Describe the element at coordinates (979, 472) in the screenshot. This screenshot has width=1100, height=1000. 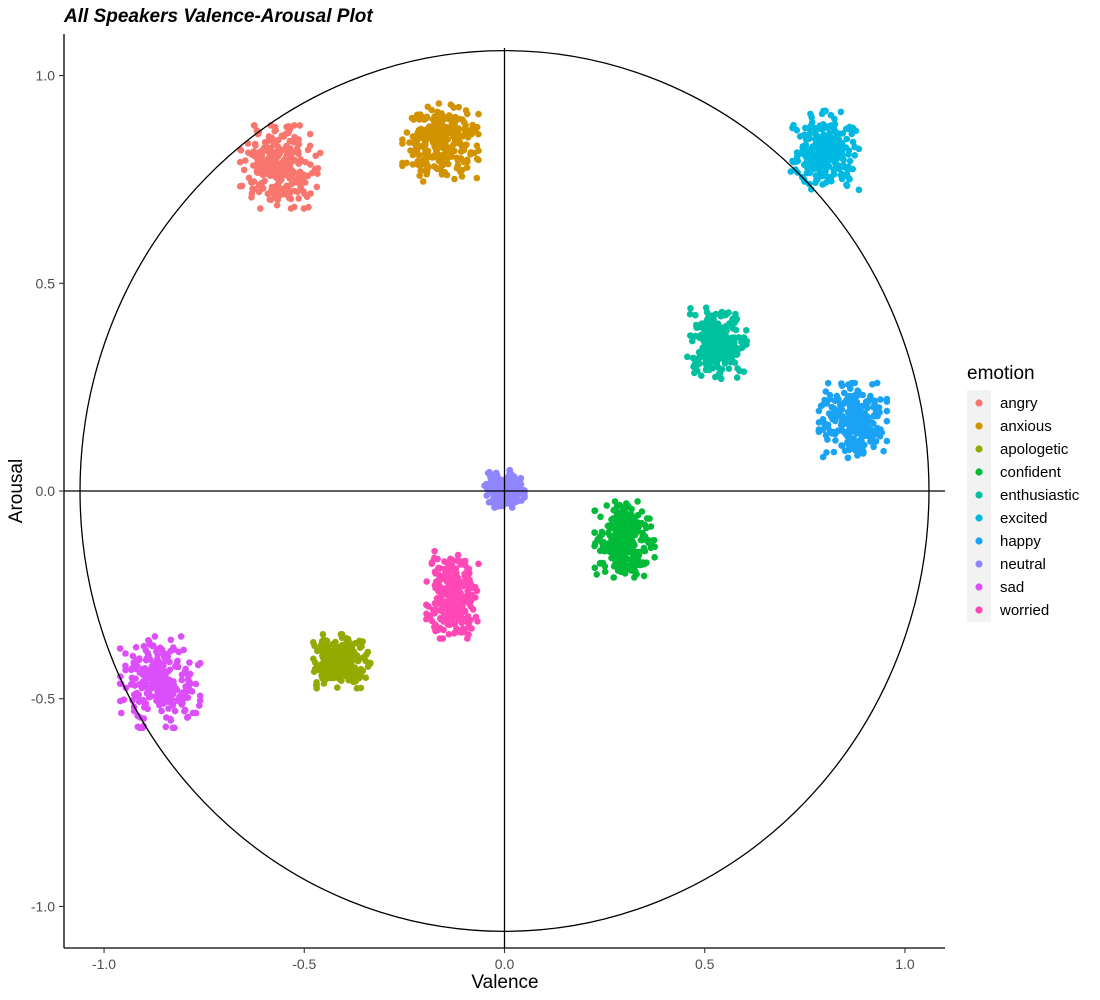
I see `legend-key-confident` at that location.